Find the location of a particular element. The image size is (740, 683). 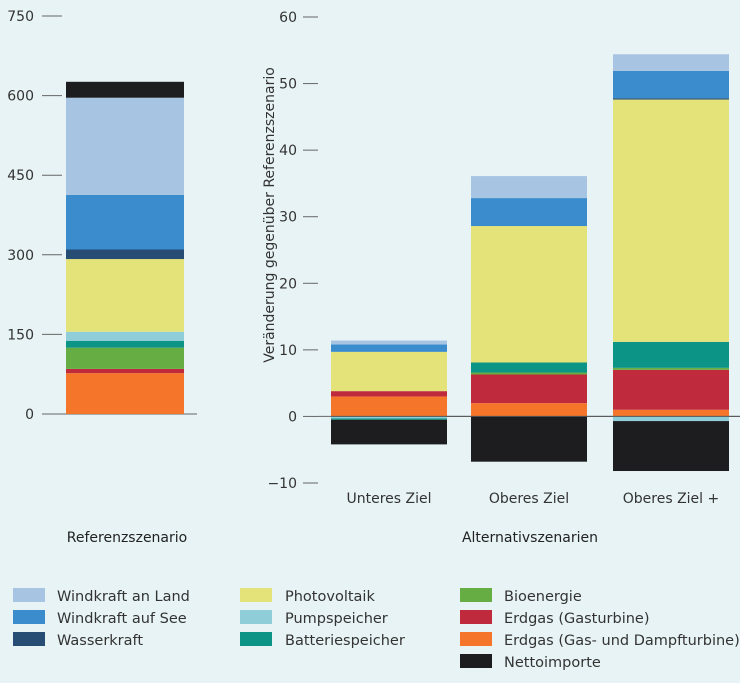

panel-label: Alternativszenarien is located at coordinates (530, 538).